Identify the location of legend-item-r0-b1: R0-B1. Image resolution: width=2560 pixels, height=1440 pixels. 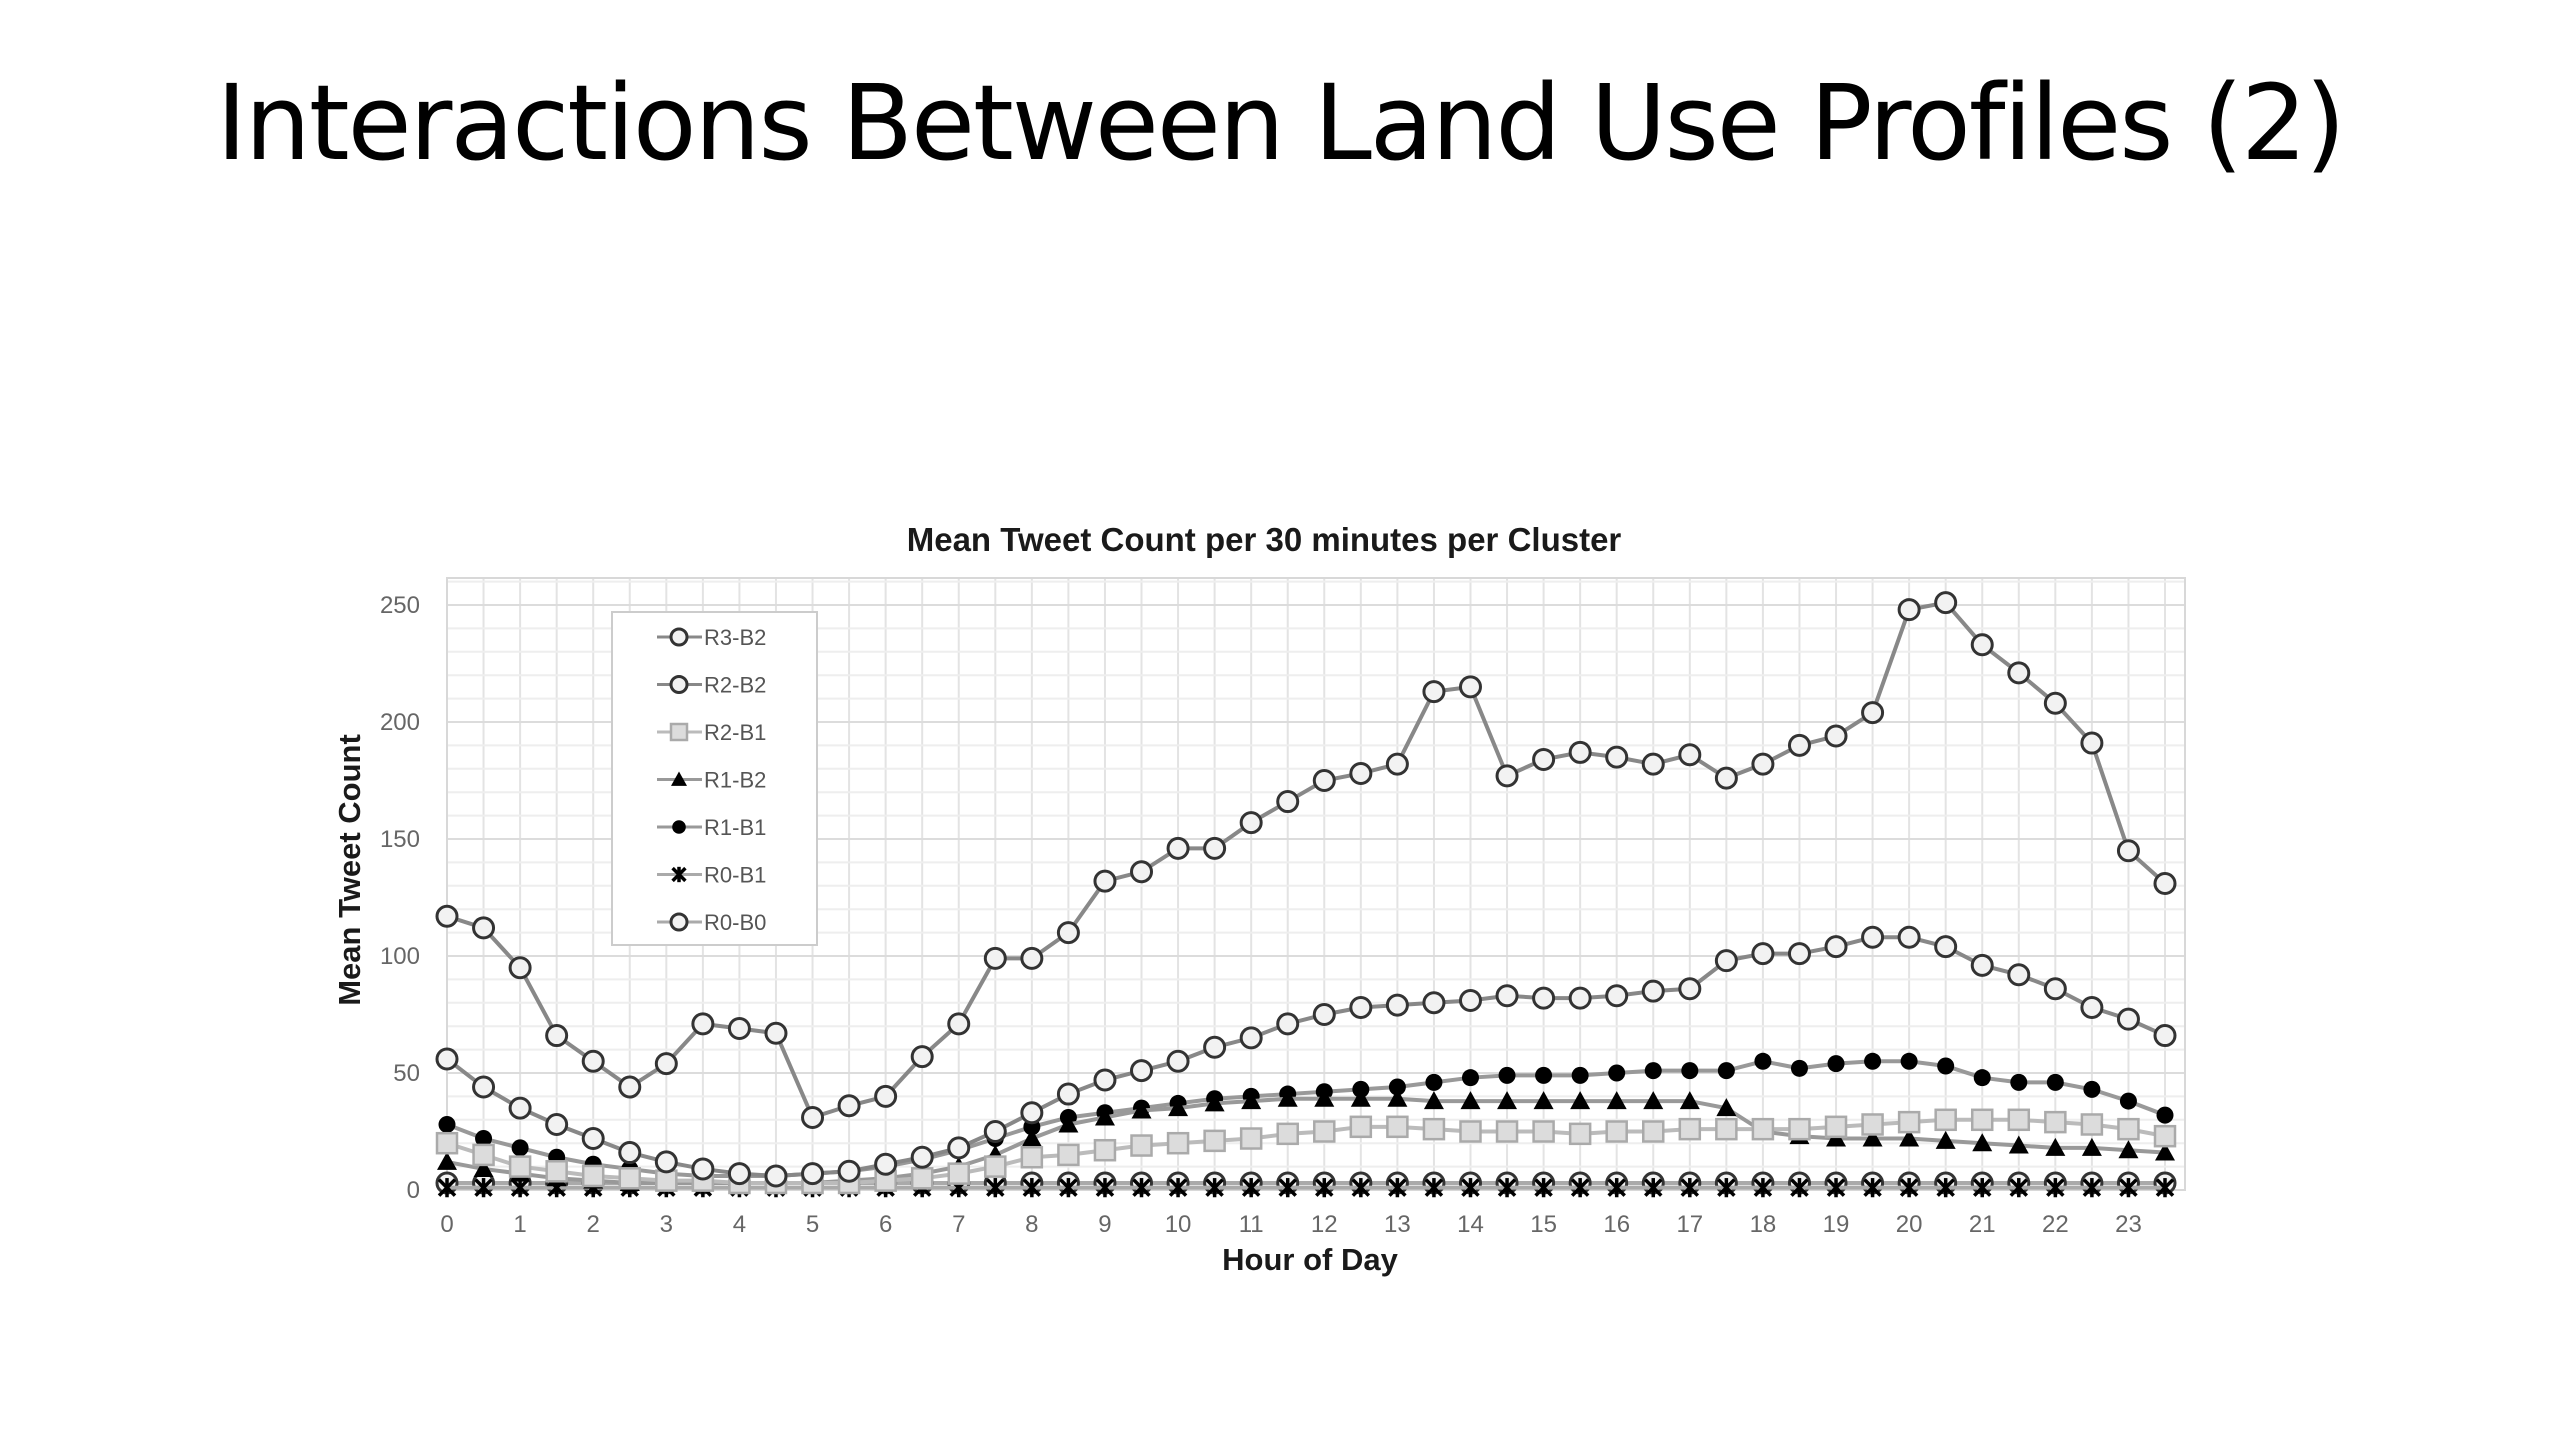
(711, 875).